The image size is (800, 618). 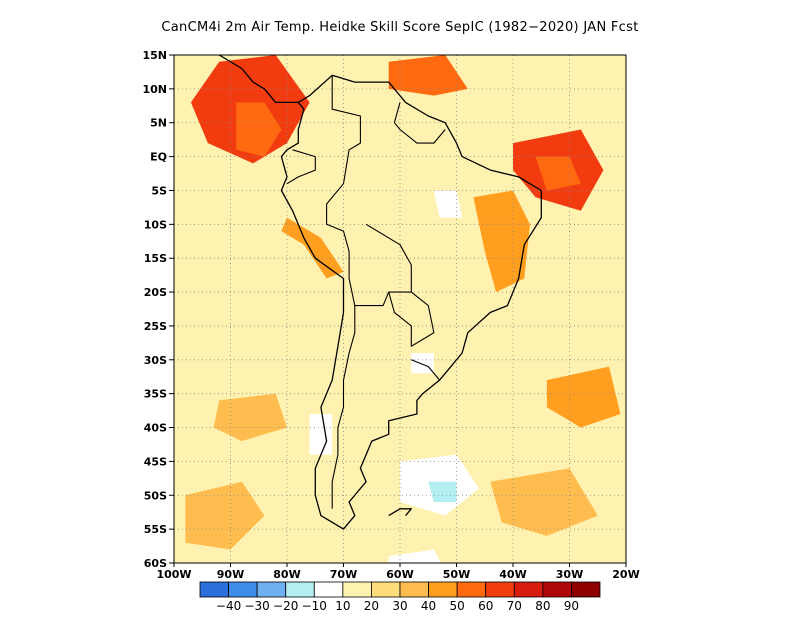 I want to click on lat-tick-label: 50S, so click(x=155, y=495).